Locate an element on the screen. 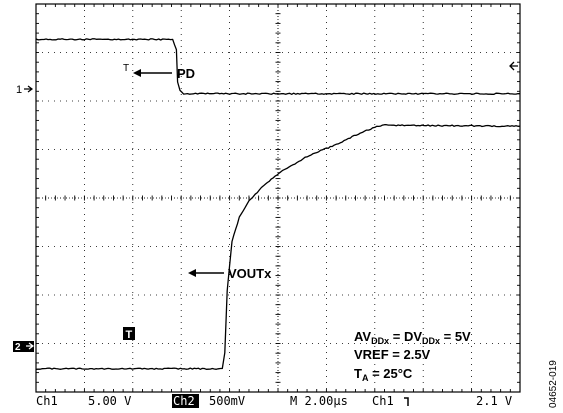 The width and height of the screenshot is (563, 413). trigger-box is located at coordinates (129, 333).